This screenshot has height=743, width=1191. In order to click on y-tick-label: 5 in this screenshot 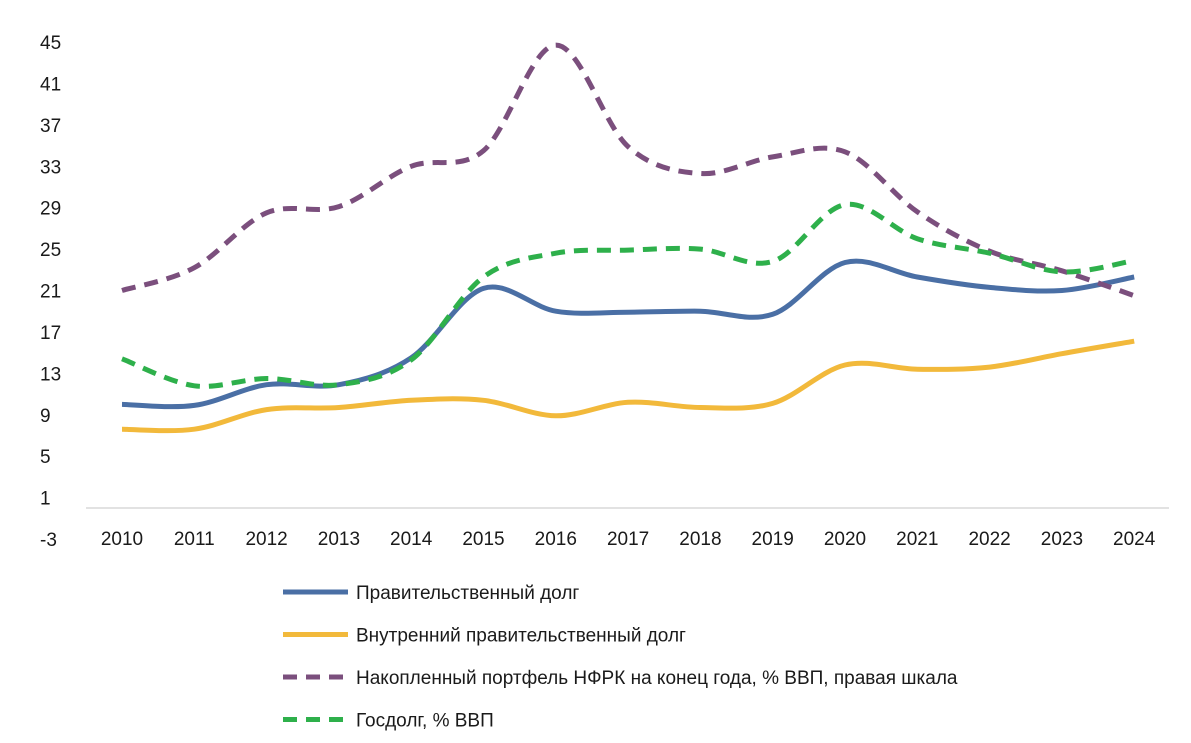, I will do `click(45, 457)`.